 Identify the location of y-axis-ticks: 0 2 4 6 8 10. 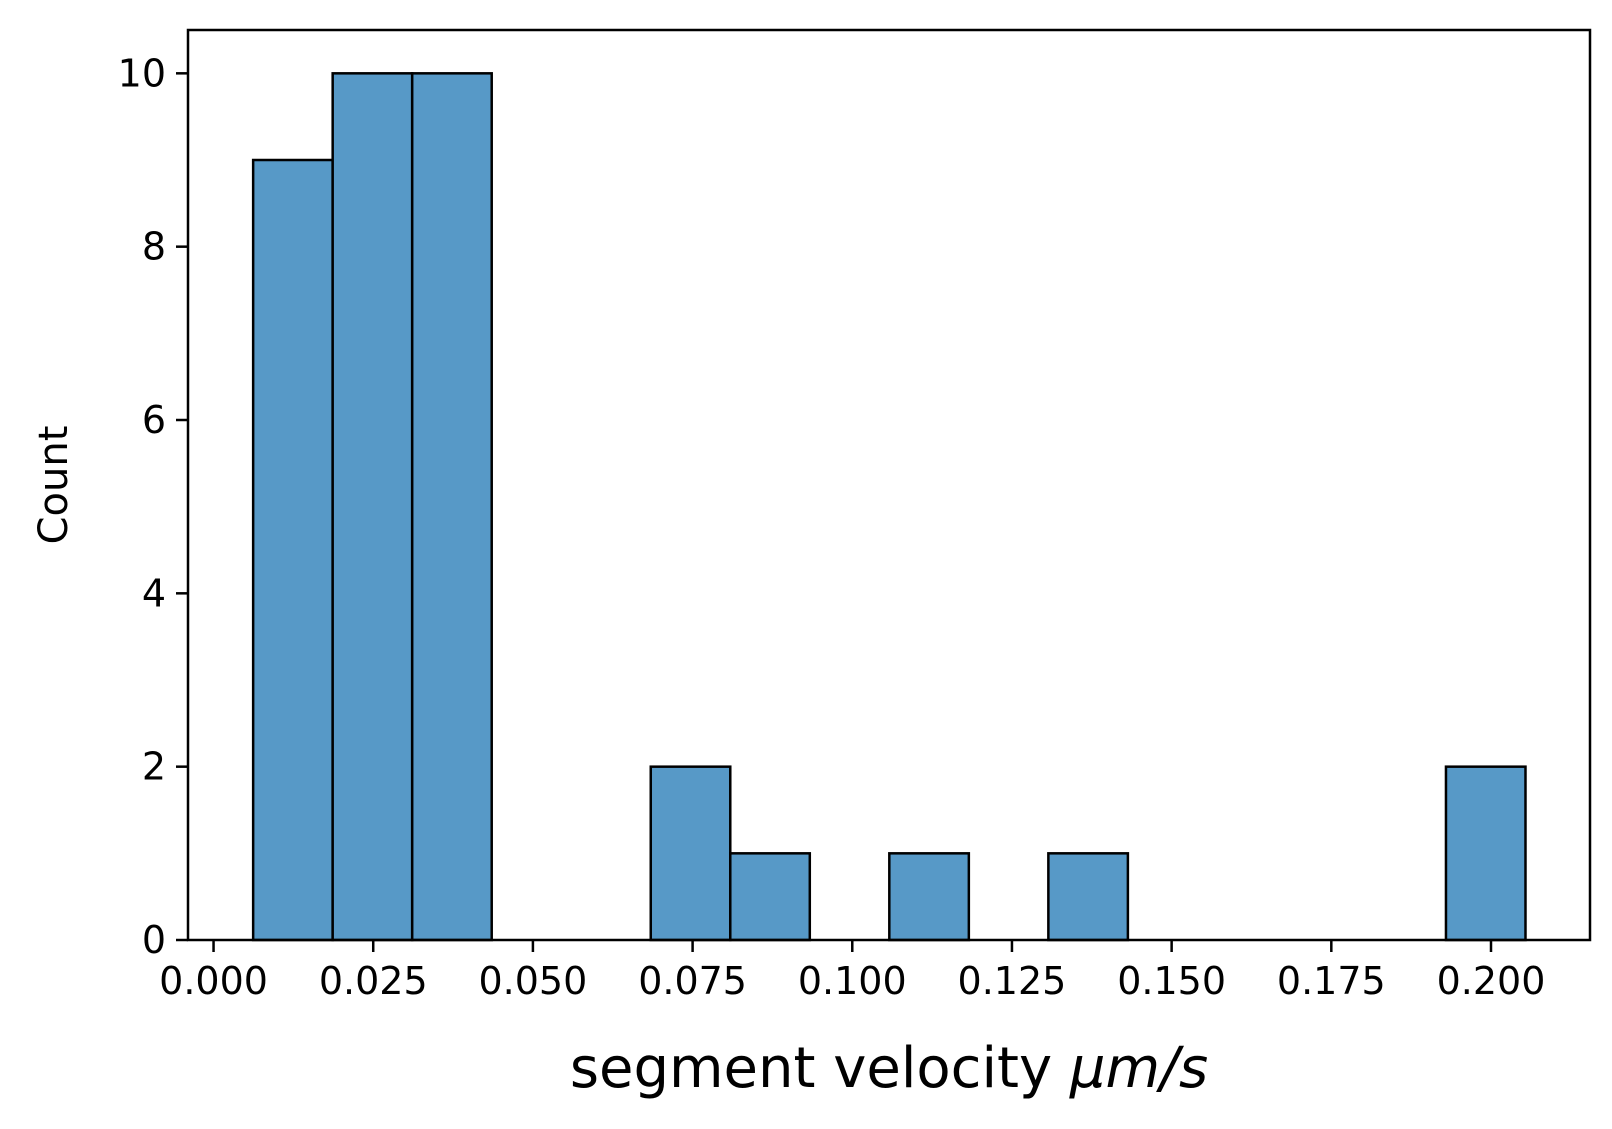
(153, 506).